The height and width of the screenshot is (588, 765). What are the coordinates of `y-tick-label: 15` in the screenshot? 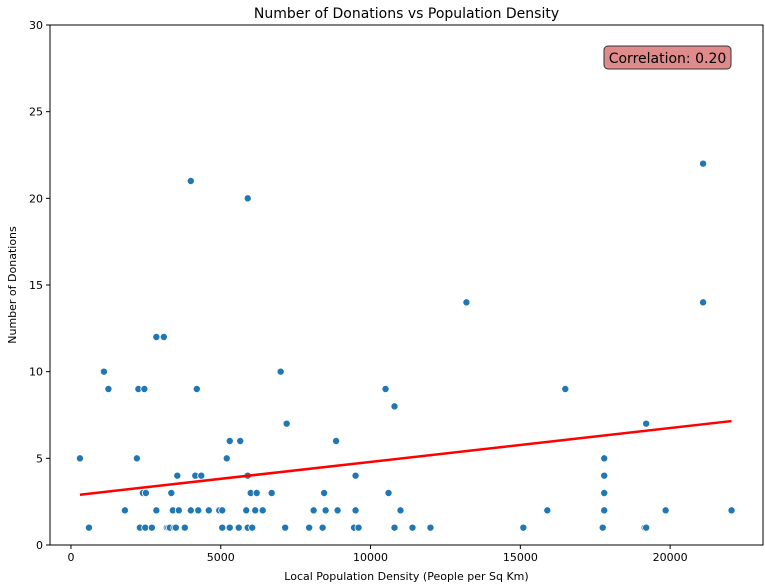 It's located at (36, 285).